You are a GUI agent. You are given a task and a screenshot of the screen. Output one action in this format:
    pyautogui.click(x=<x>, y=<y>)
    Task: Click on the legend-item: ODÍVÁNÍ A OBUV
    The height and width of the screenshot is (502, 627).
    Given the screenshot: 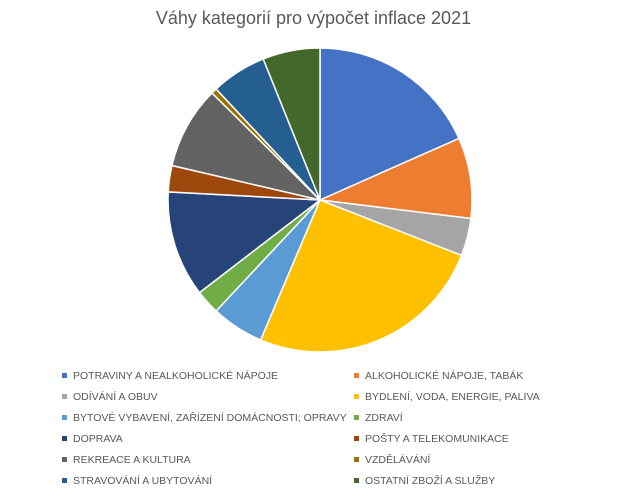 What is the action you would take?
    pyautogui.click(x=208, y=396)
    